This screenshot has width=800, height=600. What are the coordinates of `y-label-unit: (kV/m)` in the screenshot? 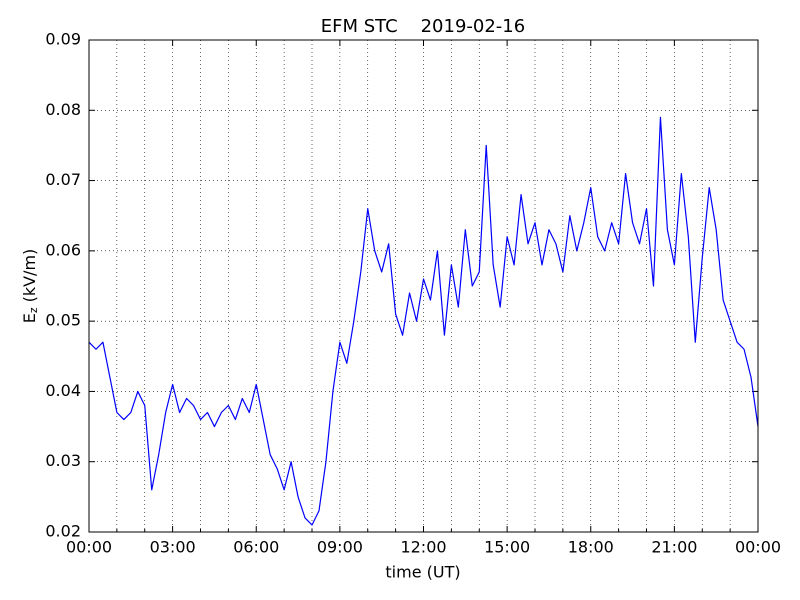 It's located at (29, 276).